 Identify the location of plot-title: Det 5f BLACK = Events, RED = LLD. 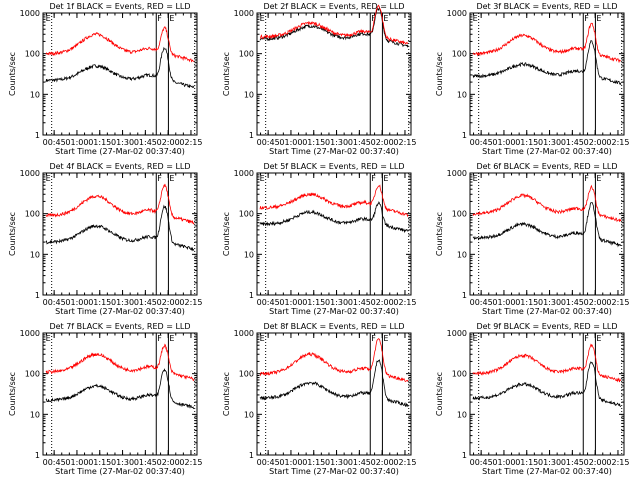
(333, 166).